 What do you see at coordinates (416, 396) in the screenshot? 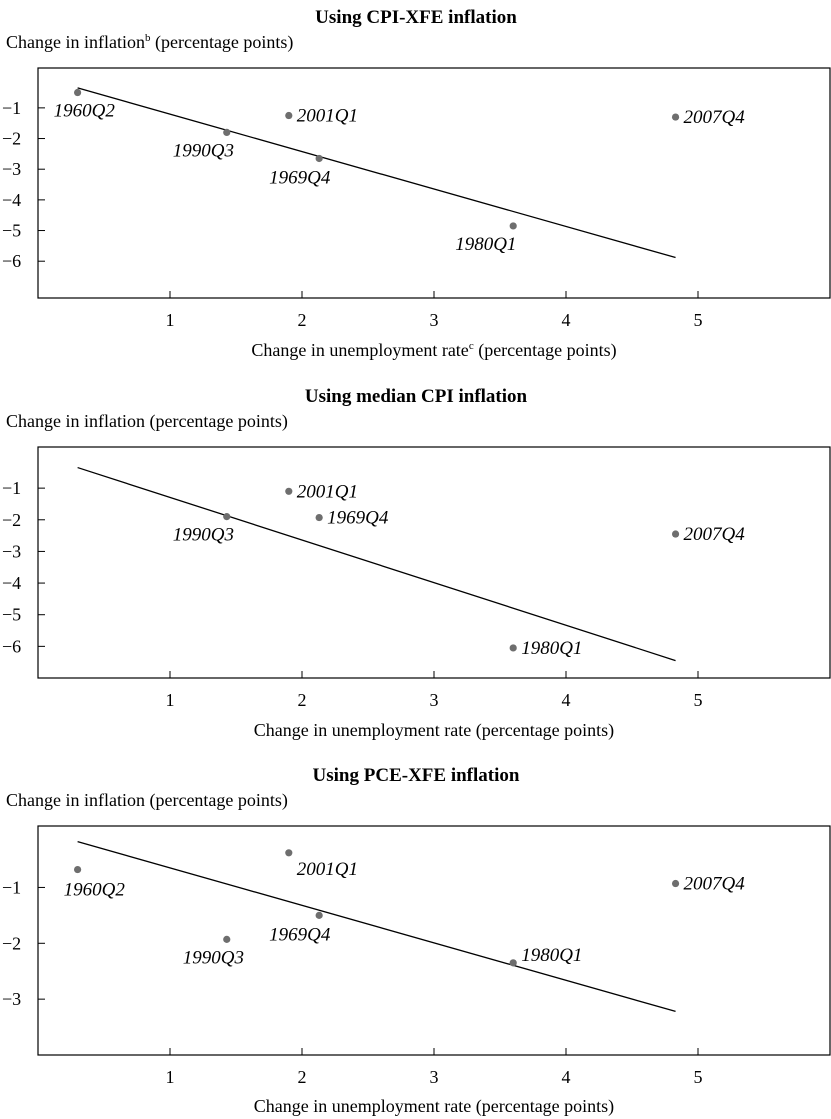
I see `chart-title: Using median CPI inflation` at bounding box center [416, 396].